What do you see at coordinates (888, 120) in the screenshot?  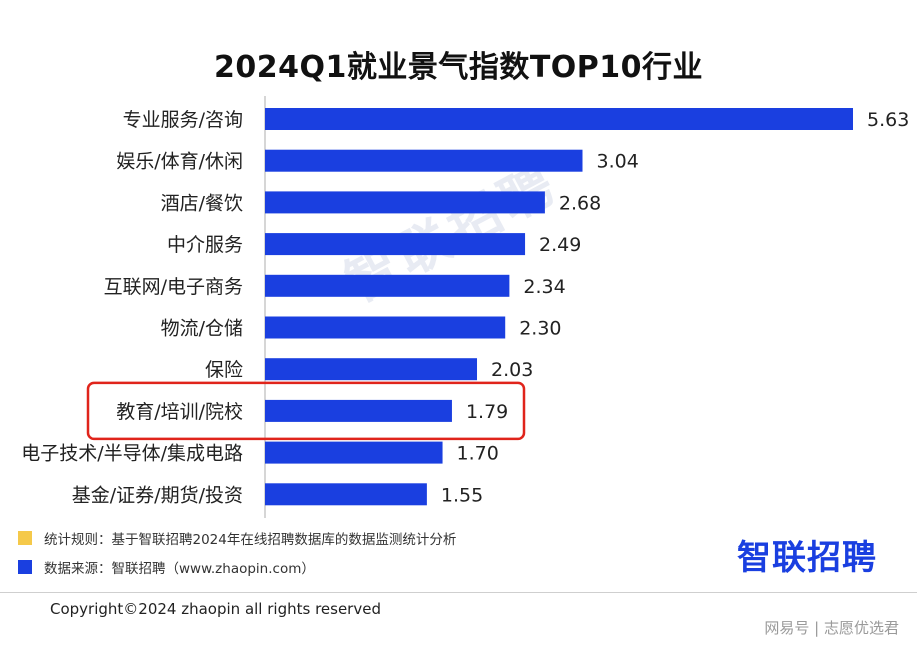 I see `value-label: 5.63` at bounding box center [888, 120].